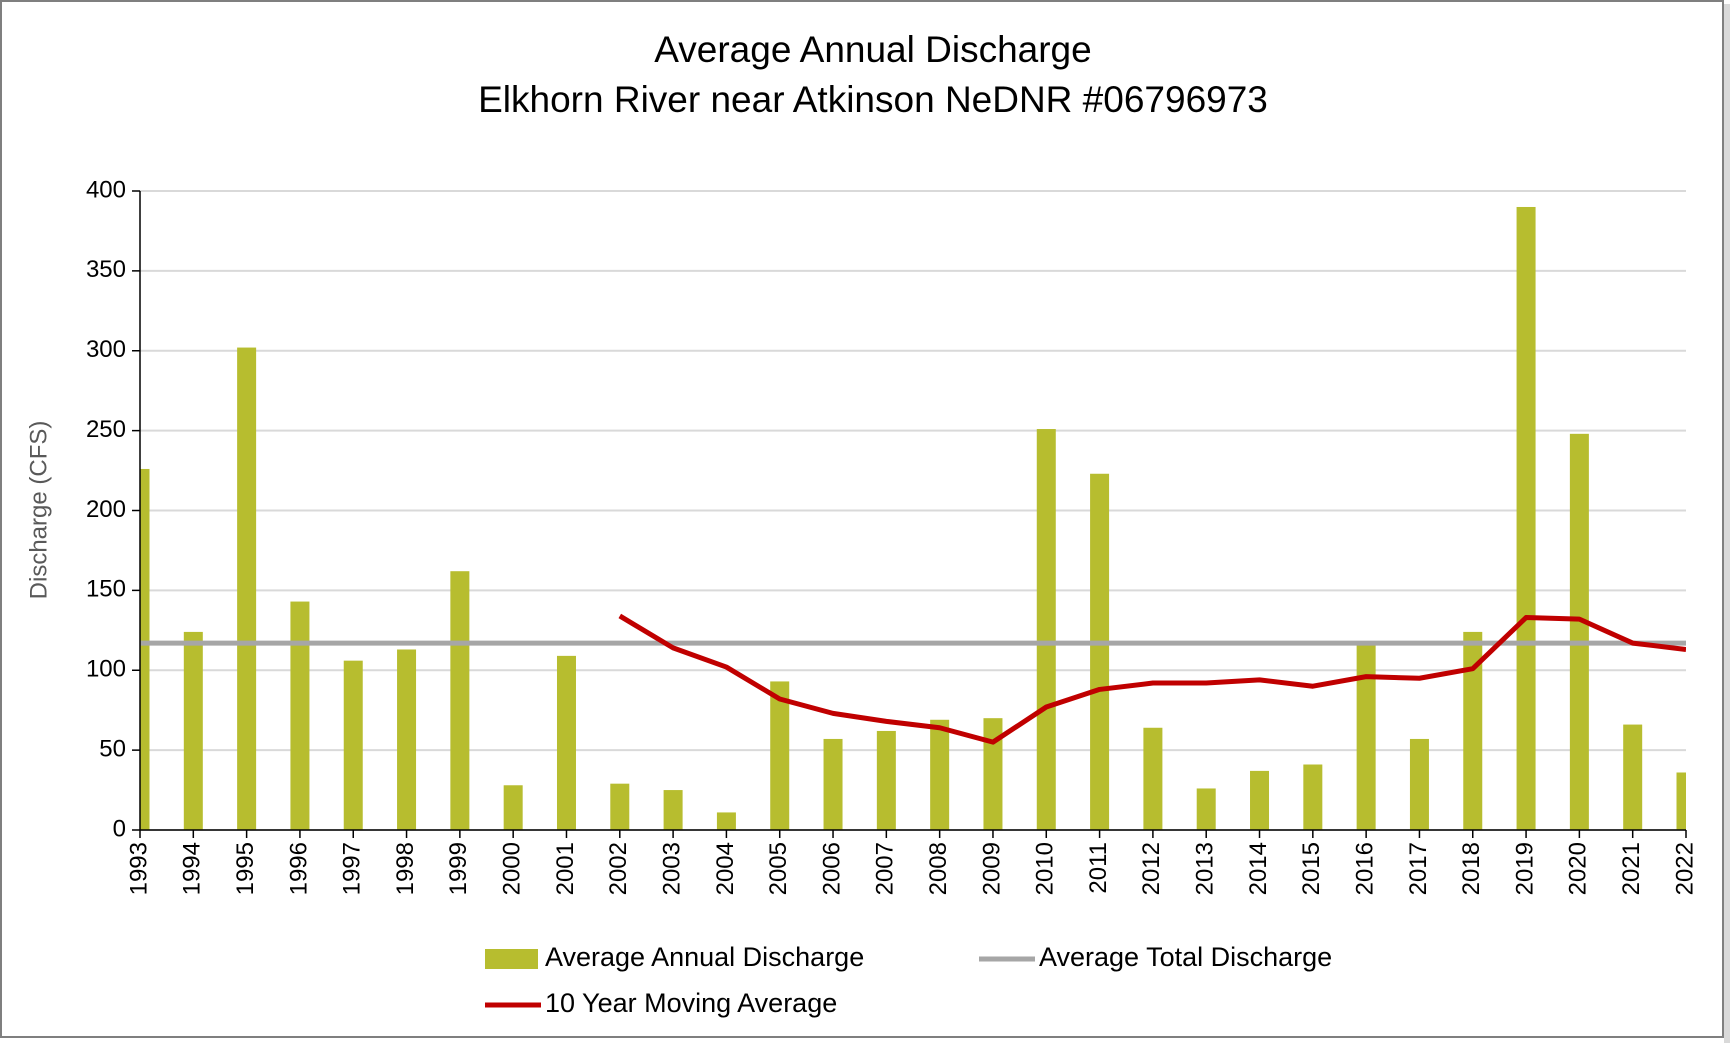 This screenshot has height=1043, width=1730. I want to click on x-tick-label: 2001, so click(565, 868).